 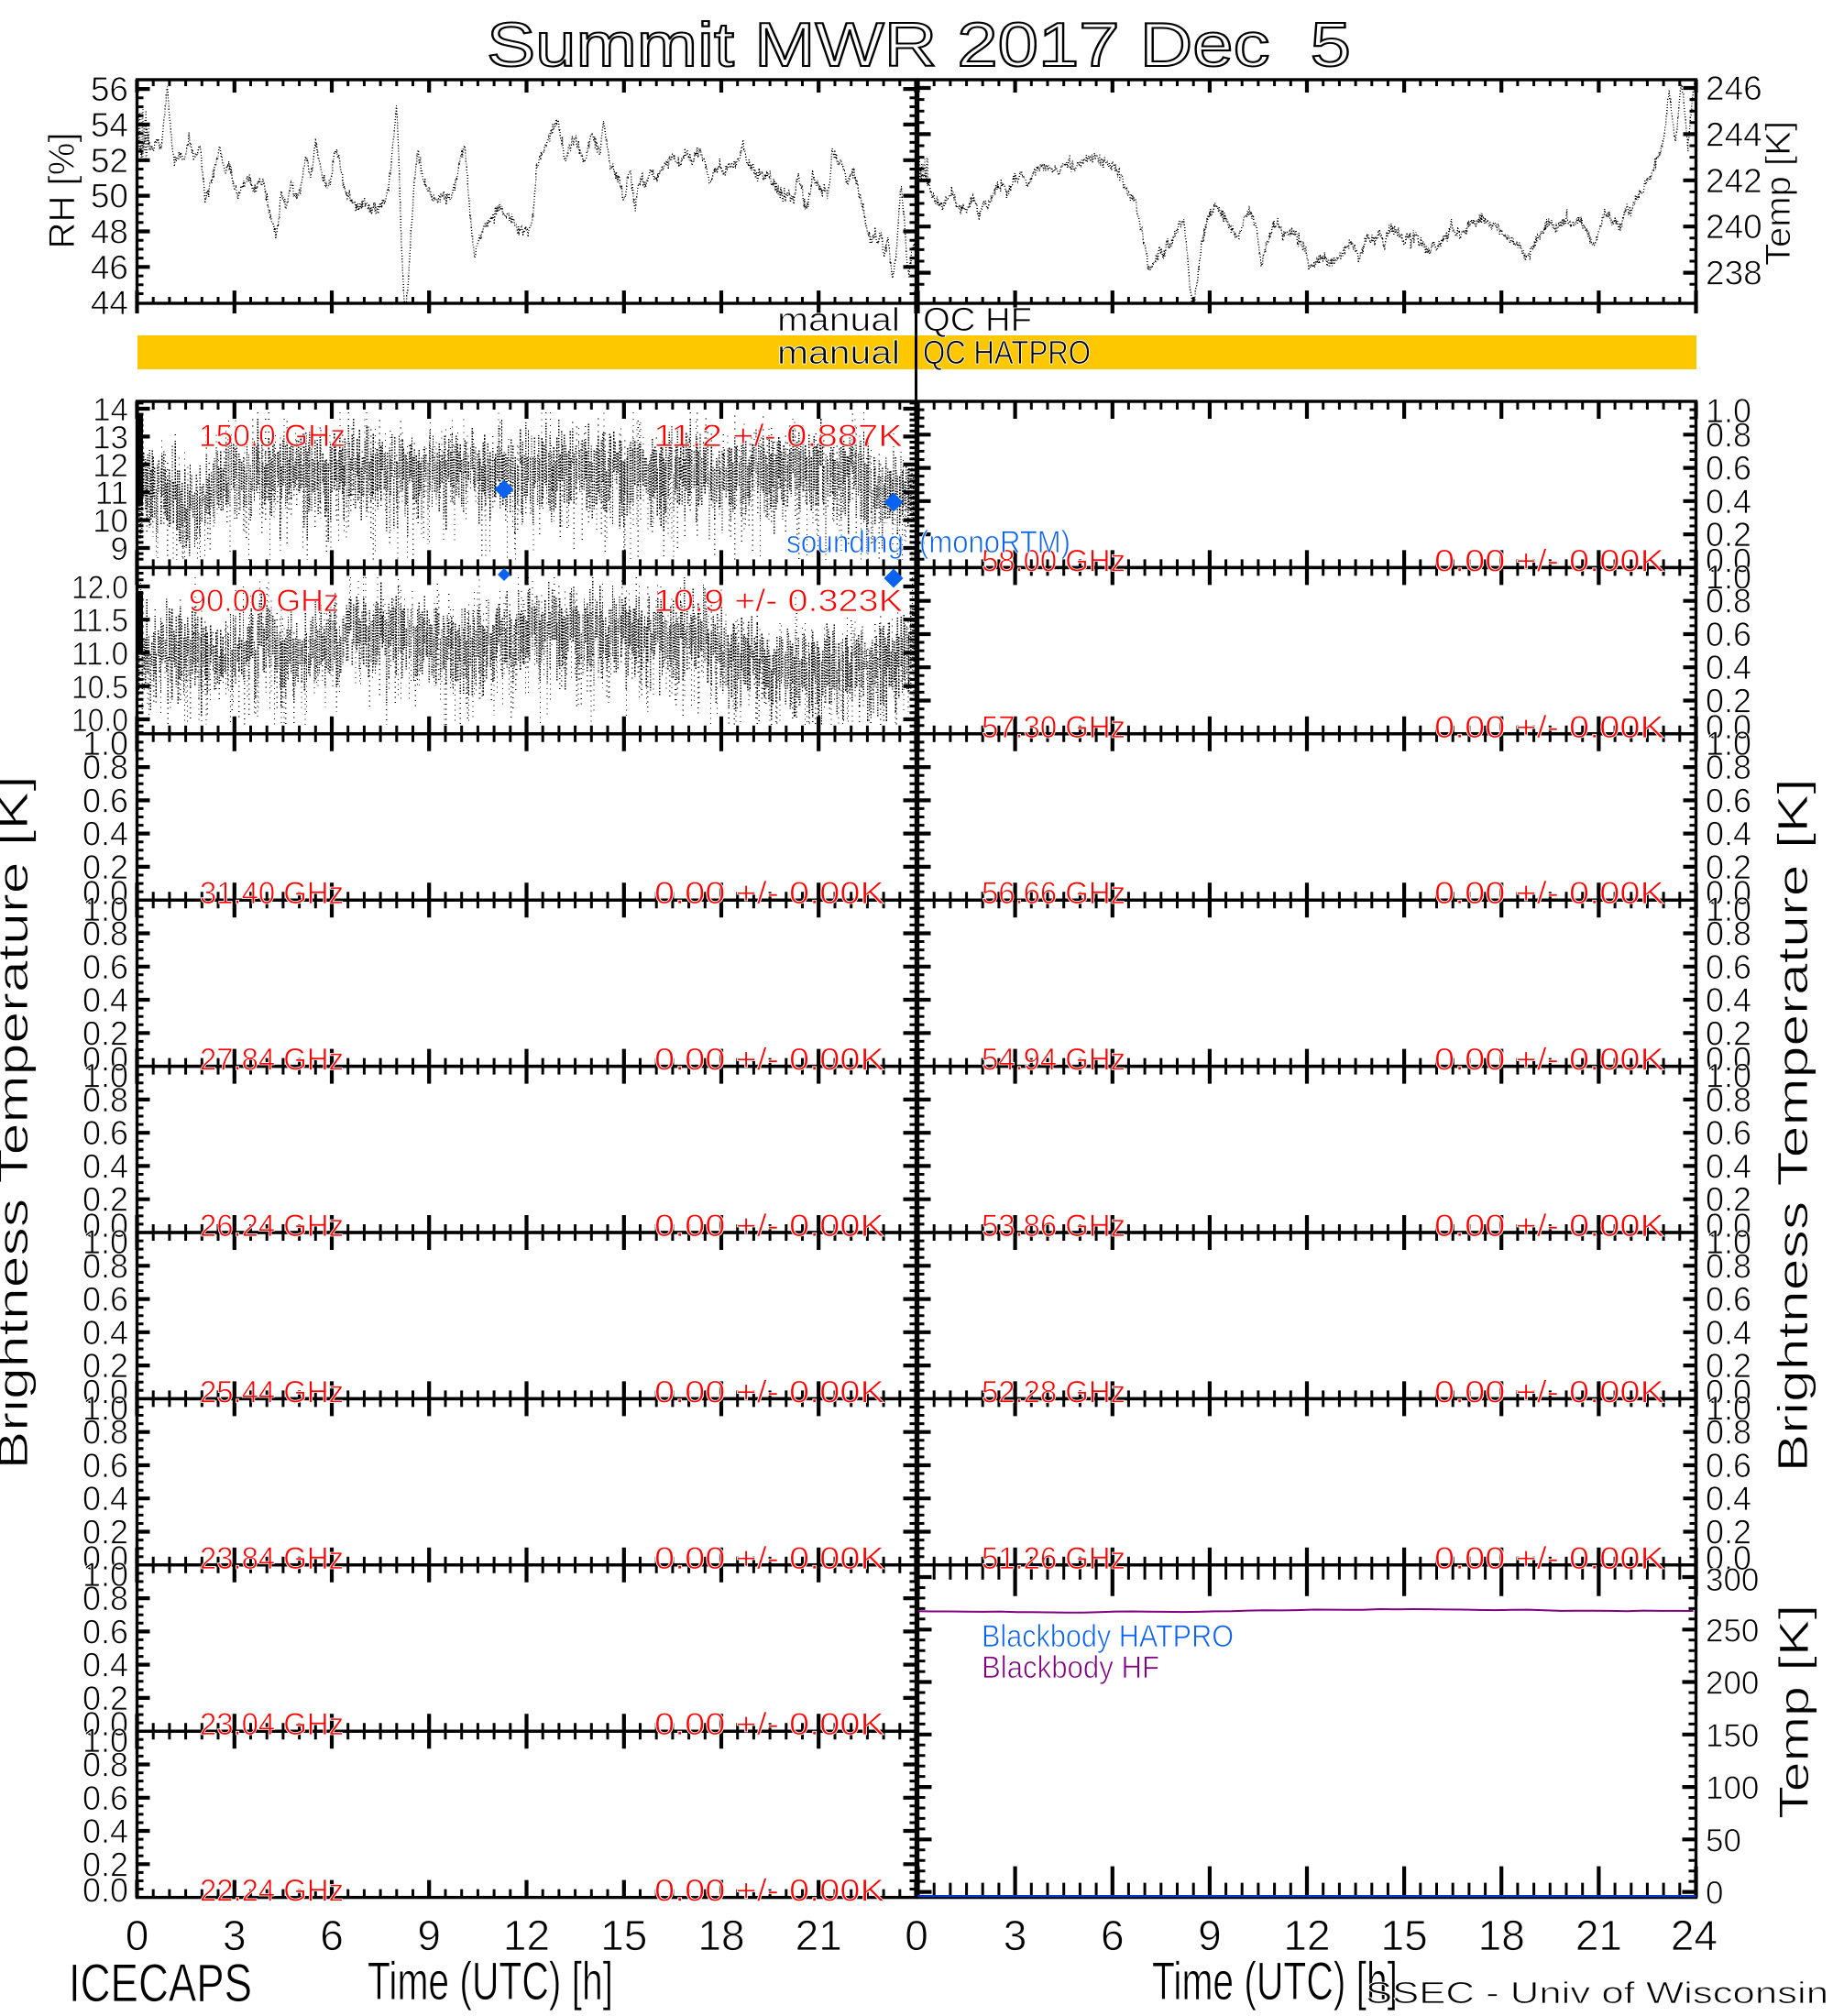 I want to click on svg-text: 21, so click(x=1598, y=1935).